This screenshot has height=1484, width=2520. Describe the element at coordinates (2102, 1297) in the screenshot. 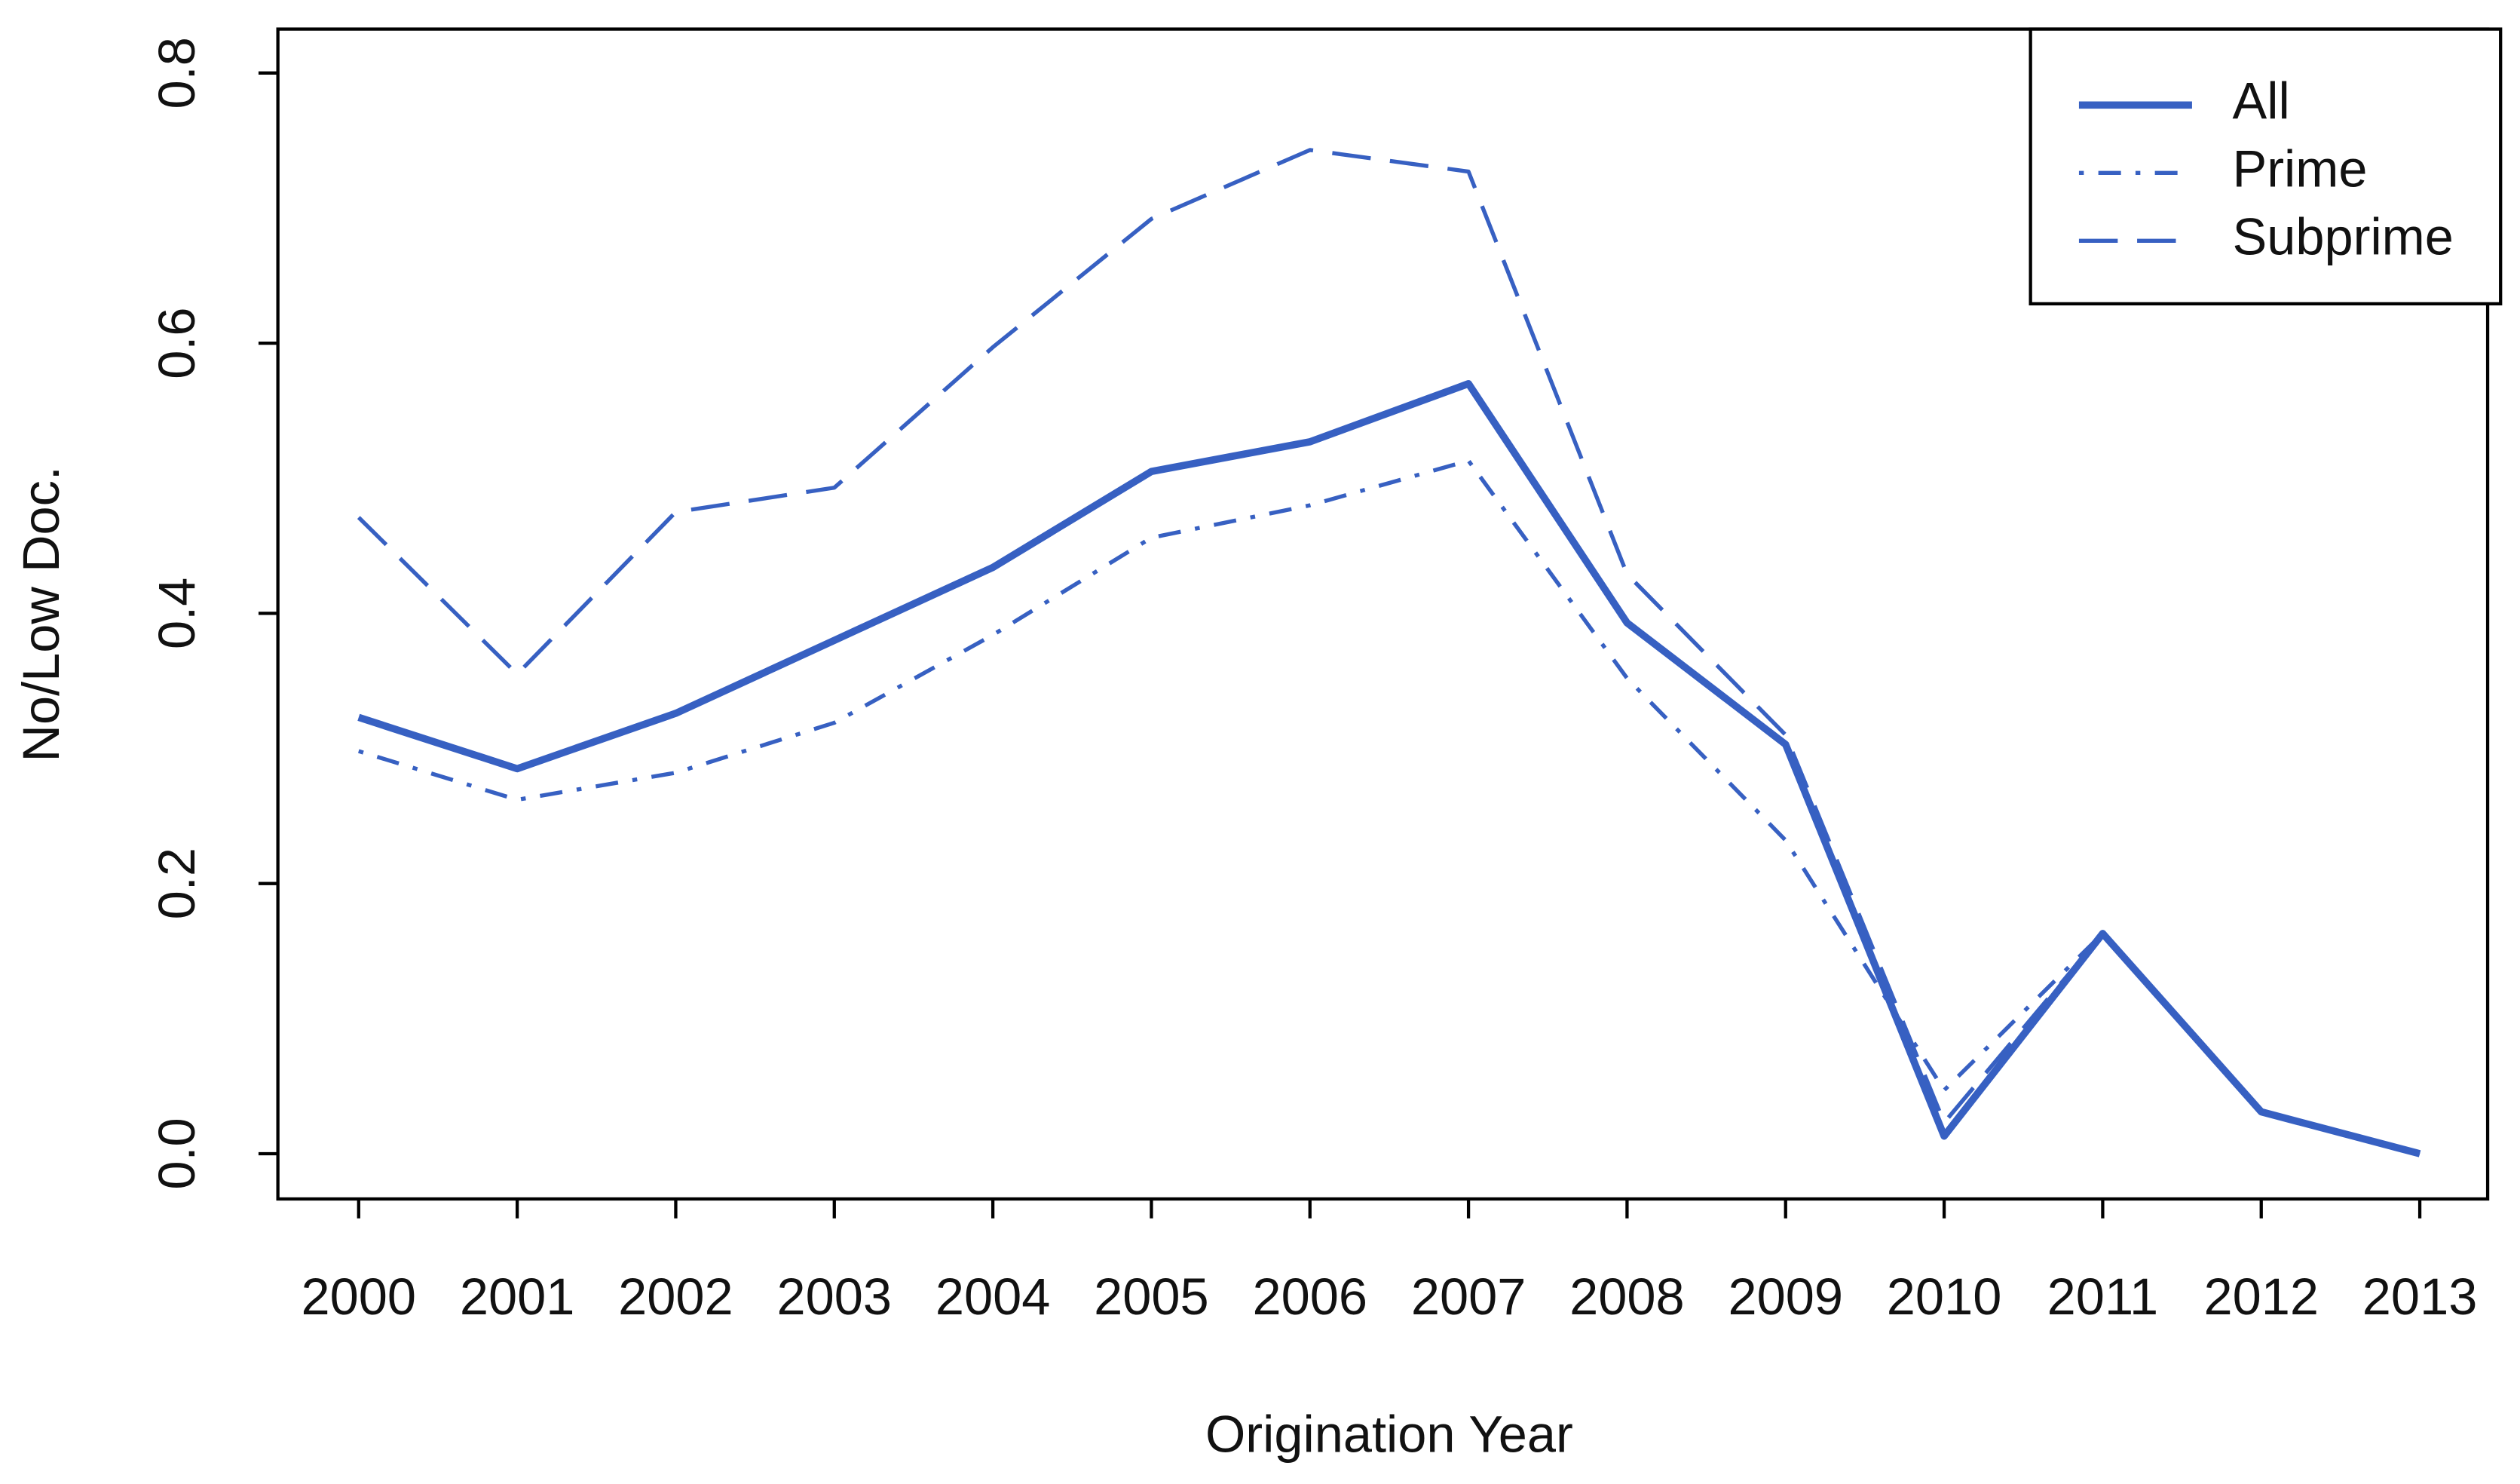

I see `x-tick-label: 2011` at that location.